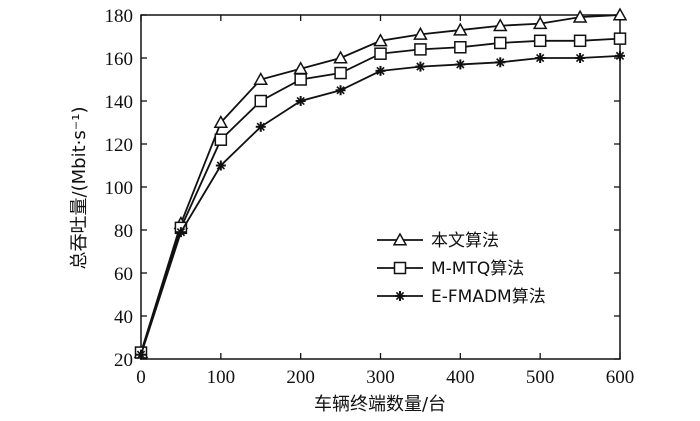 This screenshot has width=700, height=421. What do you see at coordinates (380, 377) in the screenshot?
I see `x-tick-label: 300` at bounding box center [380, 377].